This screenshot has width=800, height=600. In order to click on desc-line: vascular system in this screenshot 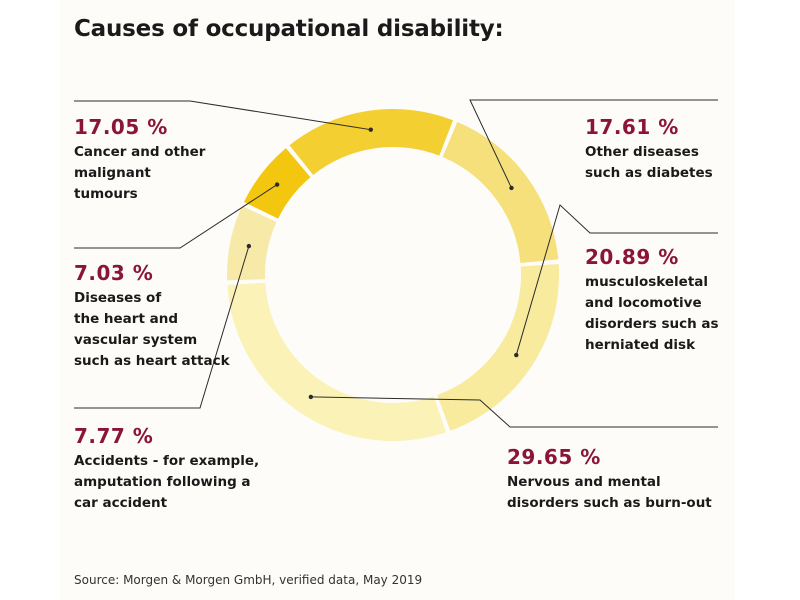, I will do `click(136, 340)`.